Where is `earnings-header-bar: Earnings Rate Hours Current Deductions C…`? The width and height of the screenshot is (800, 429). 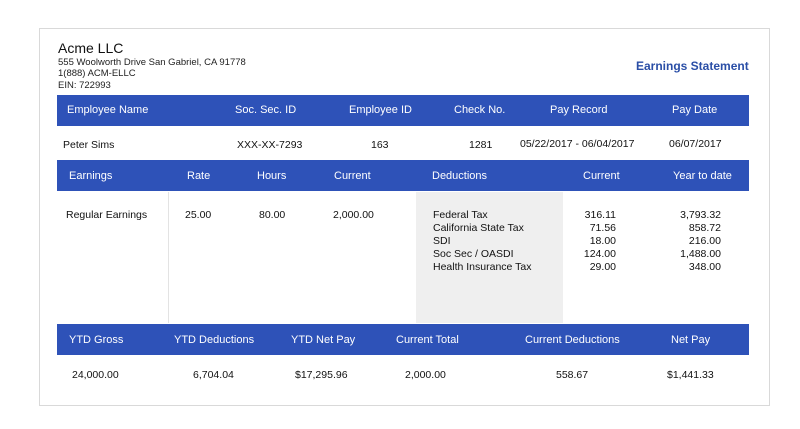
earnings-header-bar: Earnings Rate Hours Current Deductions C… is located at coordinates (403, 175).